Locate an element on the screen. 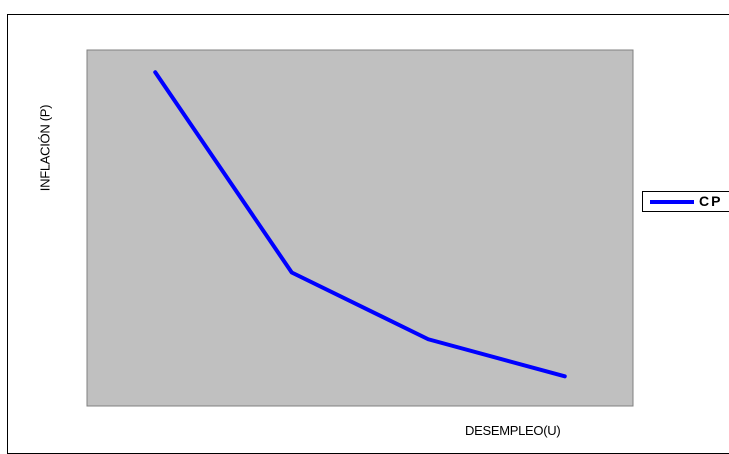 The width and height of the screenshot is (729, 454). x-axis-label: DESEMPLEO(U) is located at coordinates (513, 430).